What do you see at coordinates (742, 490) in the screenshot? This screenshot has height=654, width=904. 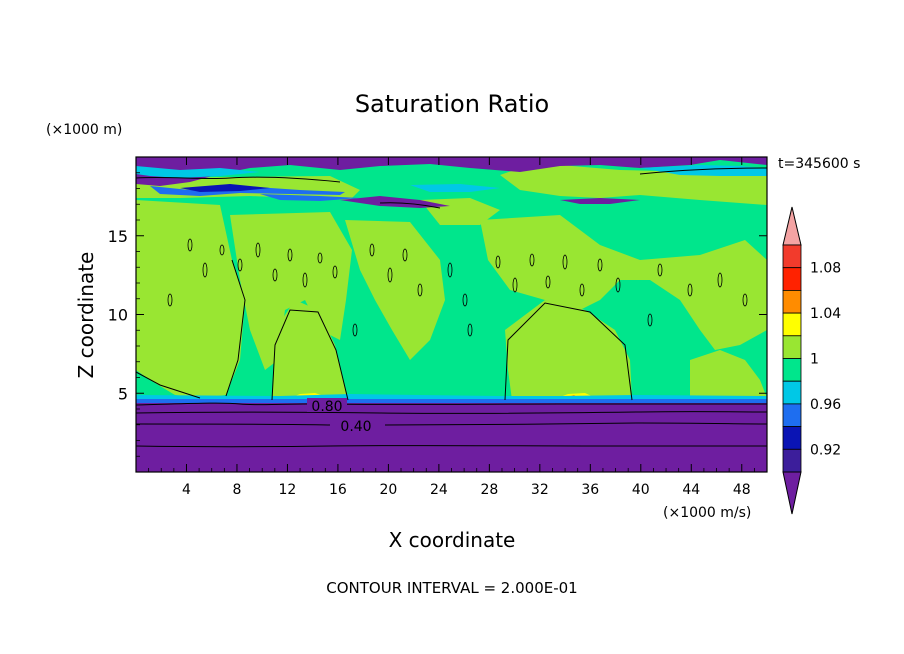 I see `x-tick-label: 48` at bounding box center [742, 490].